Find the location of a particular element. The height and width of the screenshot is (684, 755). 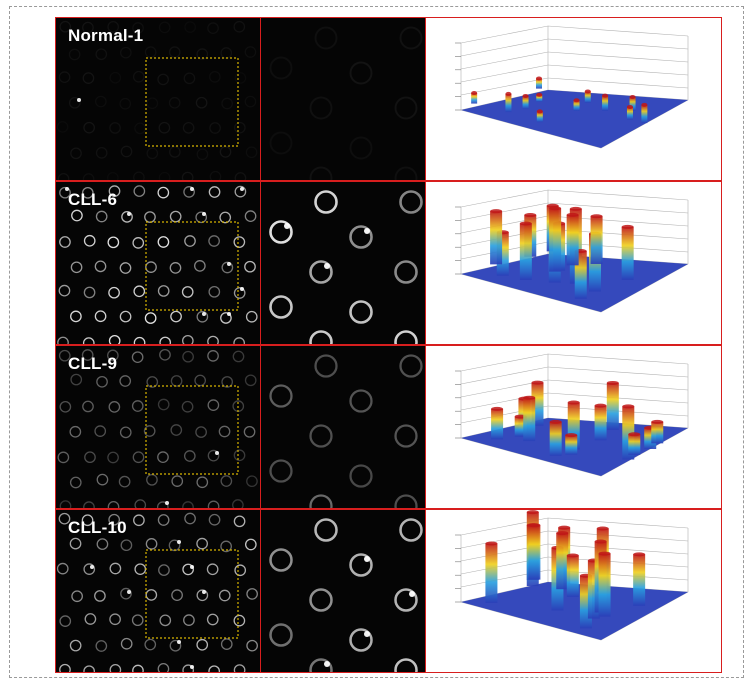

surface-plot is located at coordinates (572, 251).